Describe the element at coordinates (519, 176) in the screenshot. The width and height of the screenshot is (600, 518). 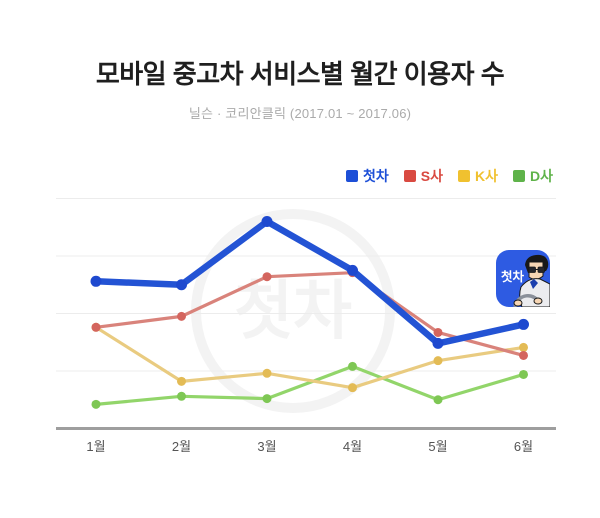
I see `legend-swatch-d-sa` at that location.